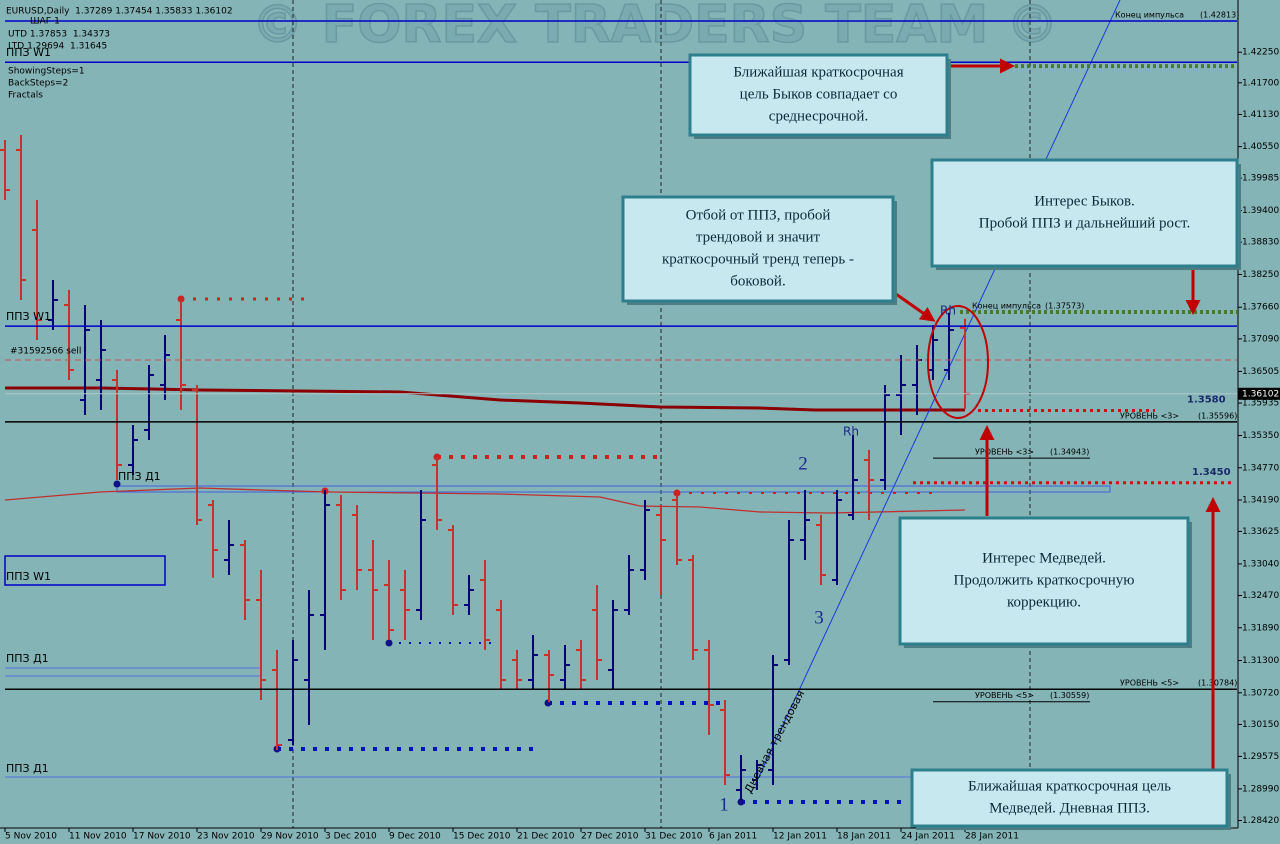 The width and height of the screenshot is (1280, 844). What do you see at coordinates (1260, 83) in the screenshot?
I see `y-tick-label: 1.41700` at bounding box center [1260, 83].